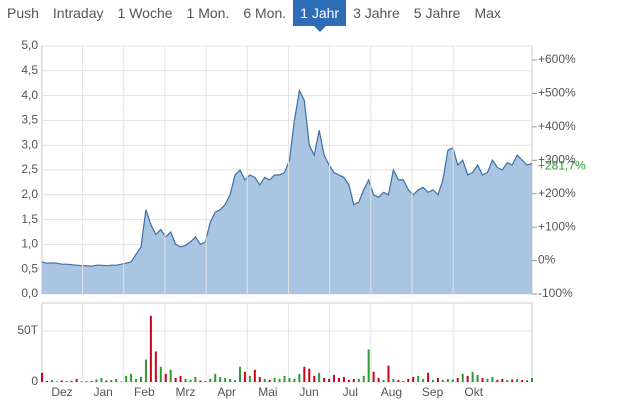 This screenshot has width=630, height=413. I want to click on x-tick-label: Okt, so click(473, 392).